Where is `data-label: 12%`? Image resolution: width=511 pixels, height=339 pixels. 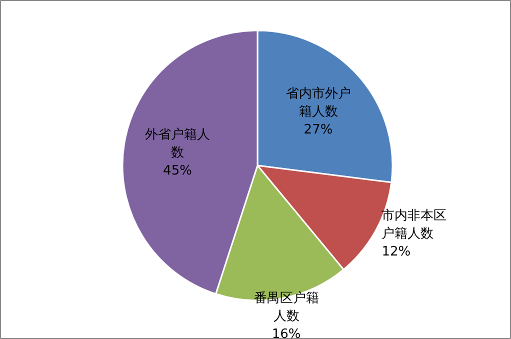
data-label: 12% is located at coordinates (396, 252).